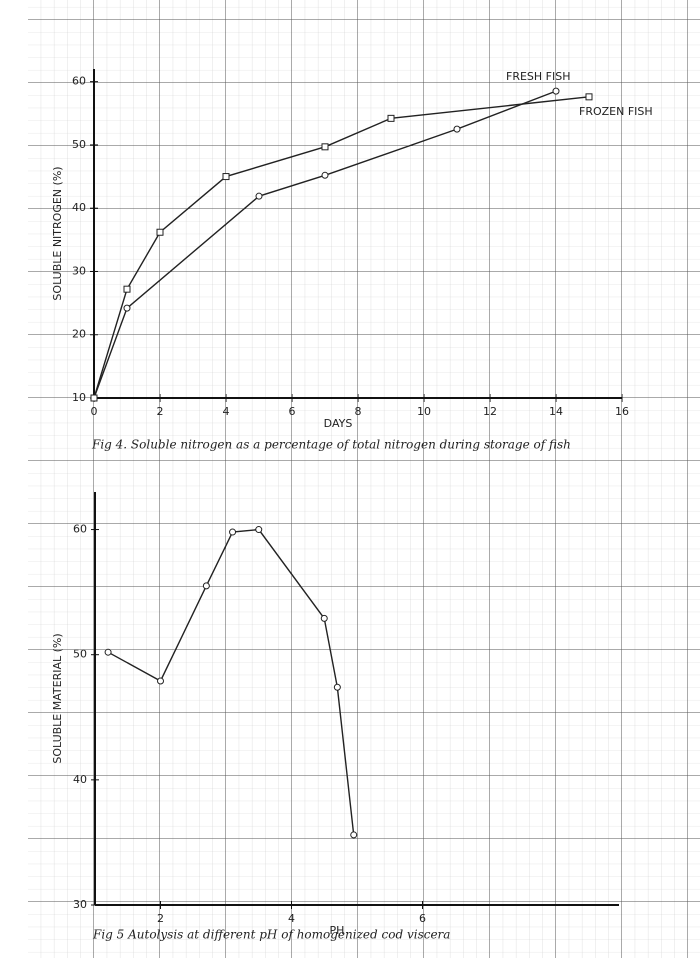 The width and height of the screenshot is (700, 958). Describe the element at coordinates (490, 411) in the screenshot. I see `x-tick-label: 12` at that location.